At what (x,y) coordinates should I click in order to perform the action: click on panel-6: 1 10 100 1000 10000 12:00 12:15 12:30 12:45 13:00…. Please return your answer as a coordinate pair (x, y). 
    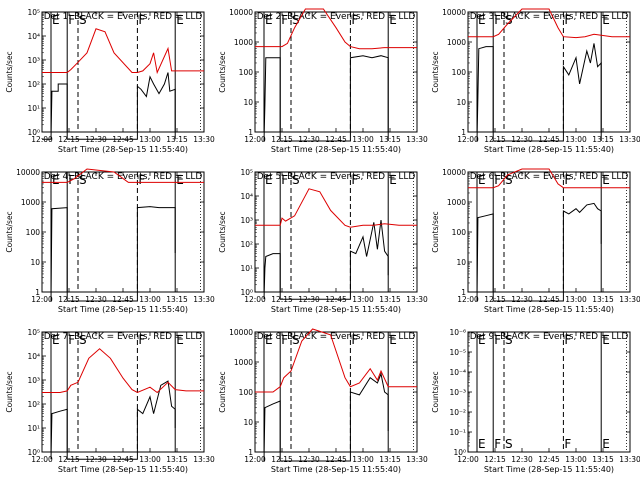
    Looking at the image, I should click on (535, 241).